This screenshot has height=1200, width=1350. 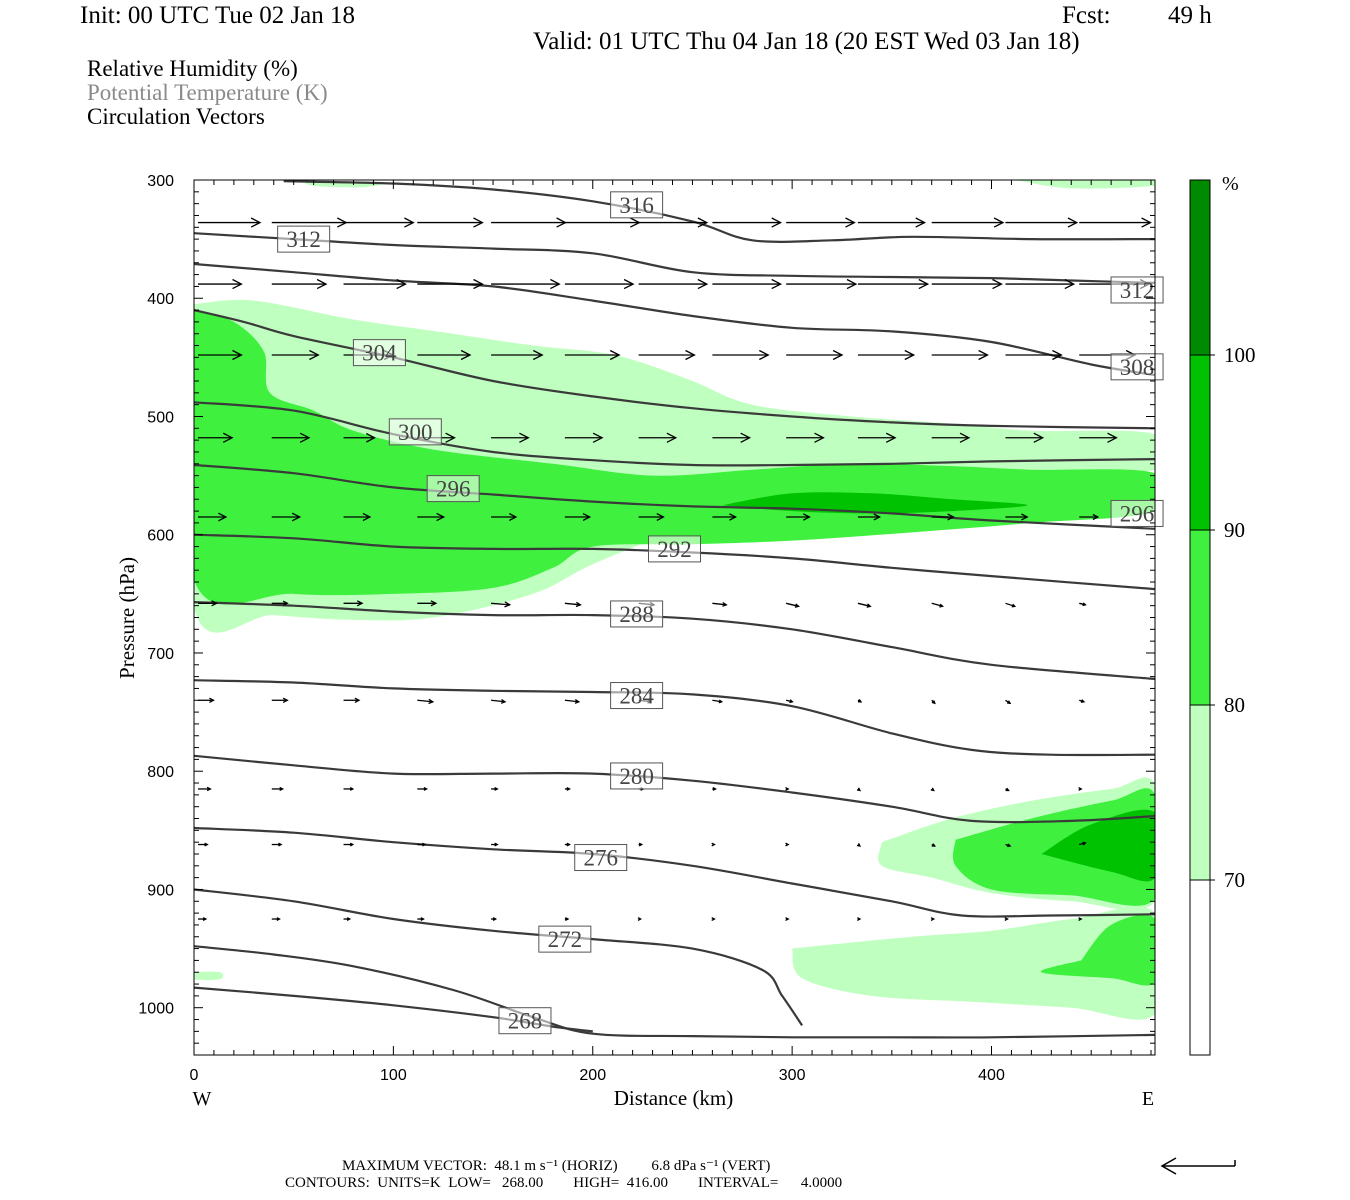 What do you see at coordinates (160, 890) in the screenshot?
I see `y-tick-label-900: 900` at bounding box center [160, 890].